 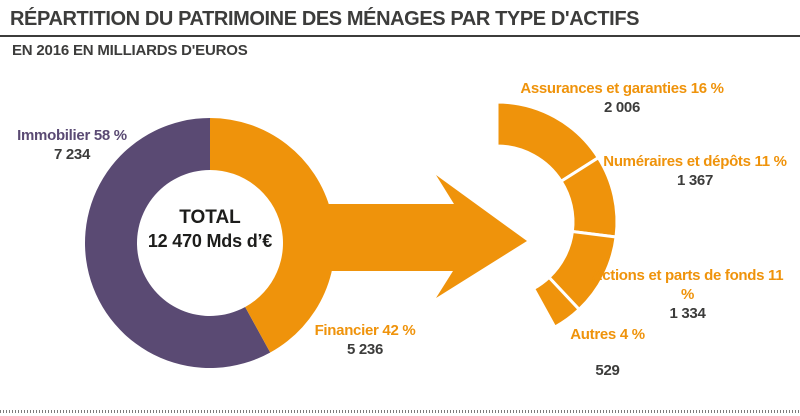 What do you see at coordinates (72, 135) in the screenshot?
I see `immobilier-label: Immobilier 58 %` at bounding box center [72, 135].